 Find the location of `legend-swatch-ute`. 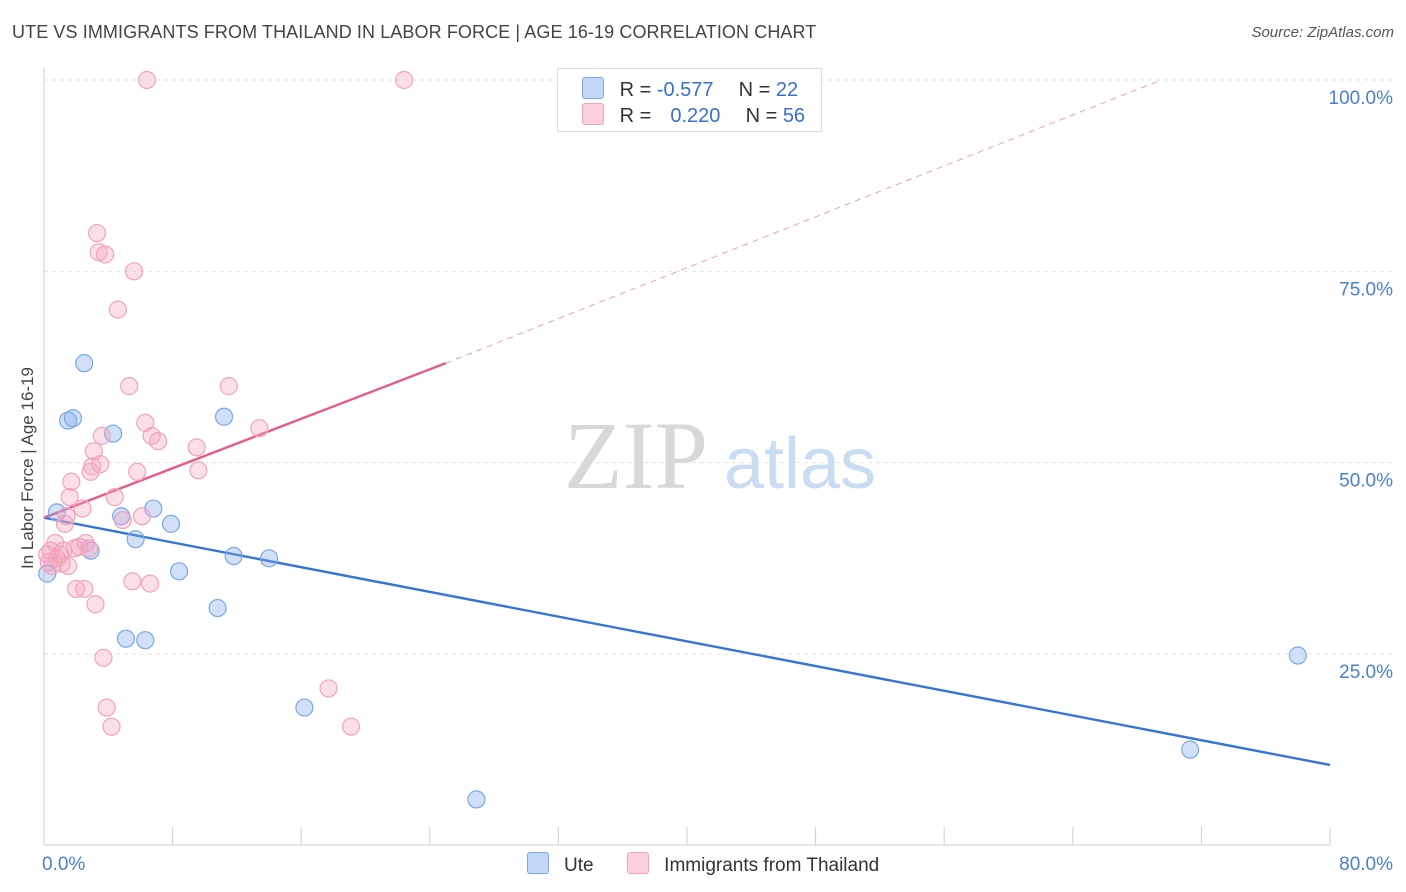

legend-swatch-ute is located at coordinates (593, 88).